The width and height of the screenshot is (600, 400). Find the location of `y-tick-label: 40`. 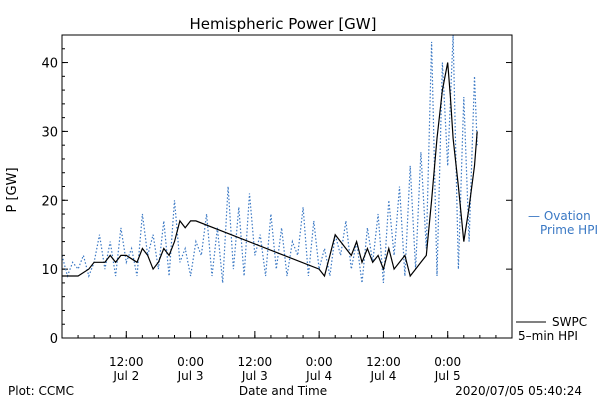

y-tick-label: 40 is located at coordinates (49, 64).